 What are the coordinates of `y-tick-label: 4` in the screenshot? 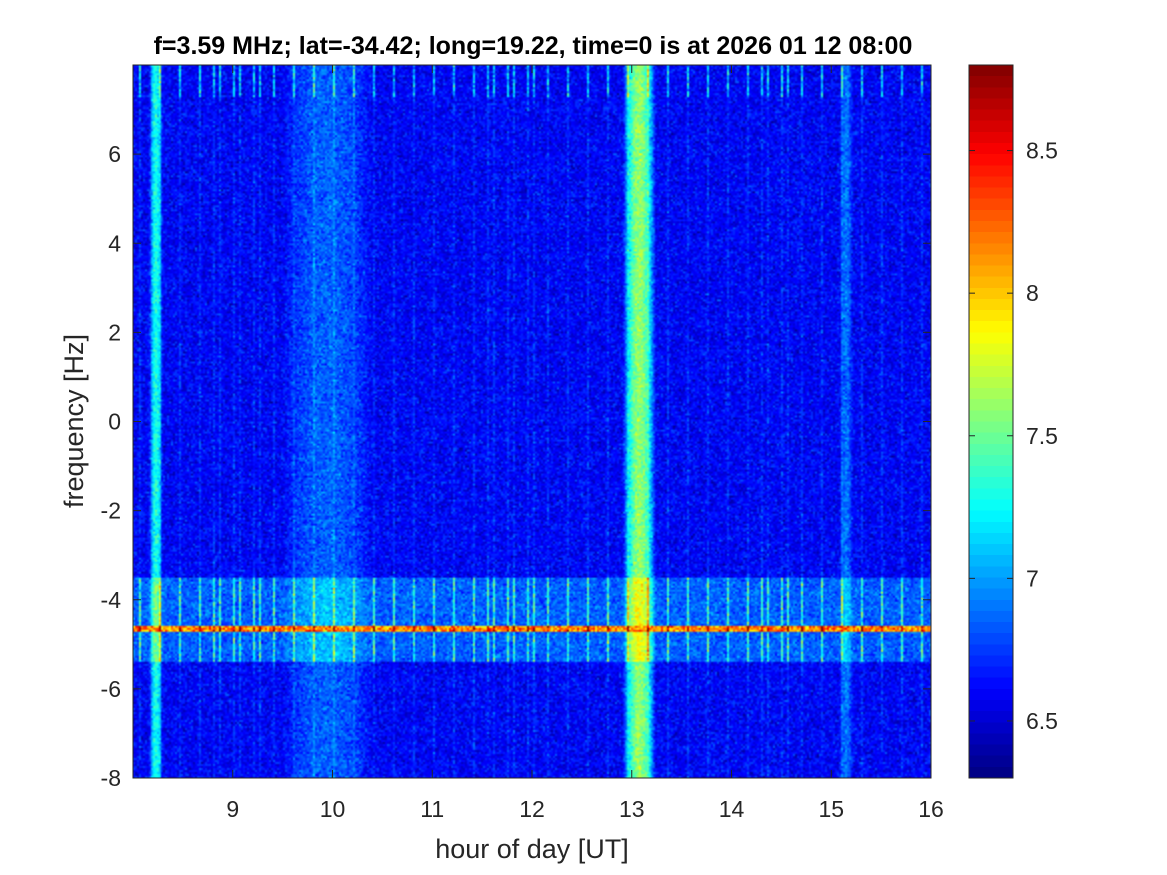 It's located at (114, 243).